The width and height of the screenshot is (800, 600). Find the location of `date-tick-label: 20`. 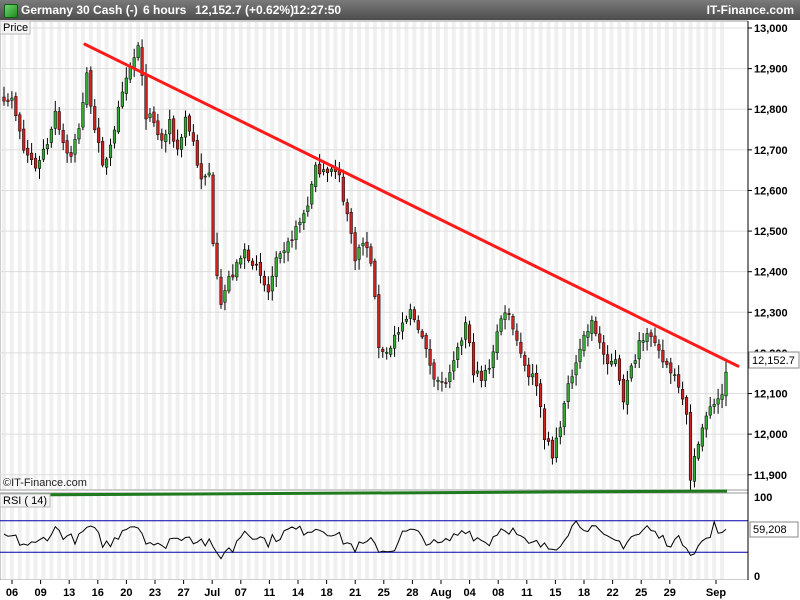

date-tick-label: 20 is located at coordinates (126, 593).